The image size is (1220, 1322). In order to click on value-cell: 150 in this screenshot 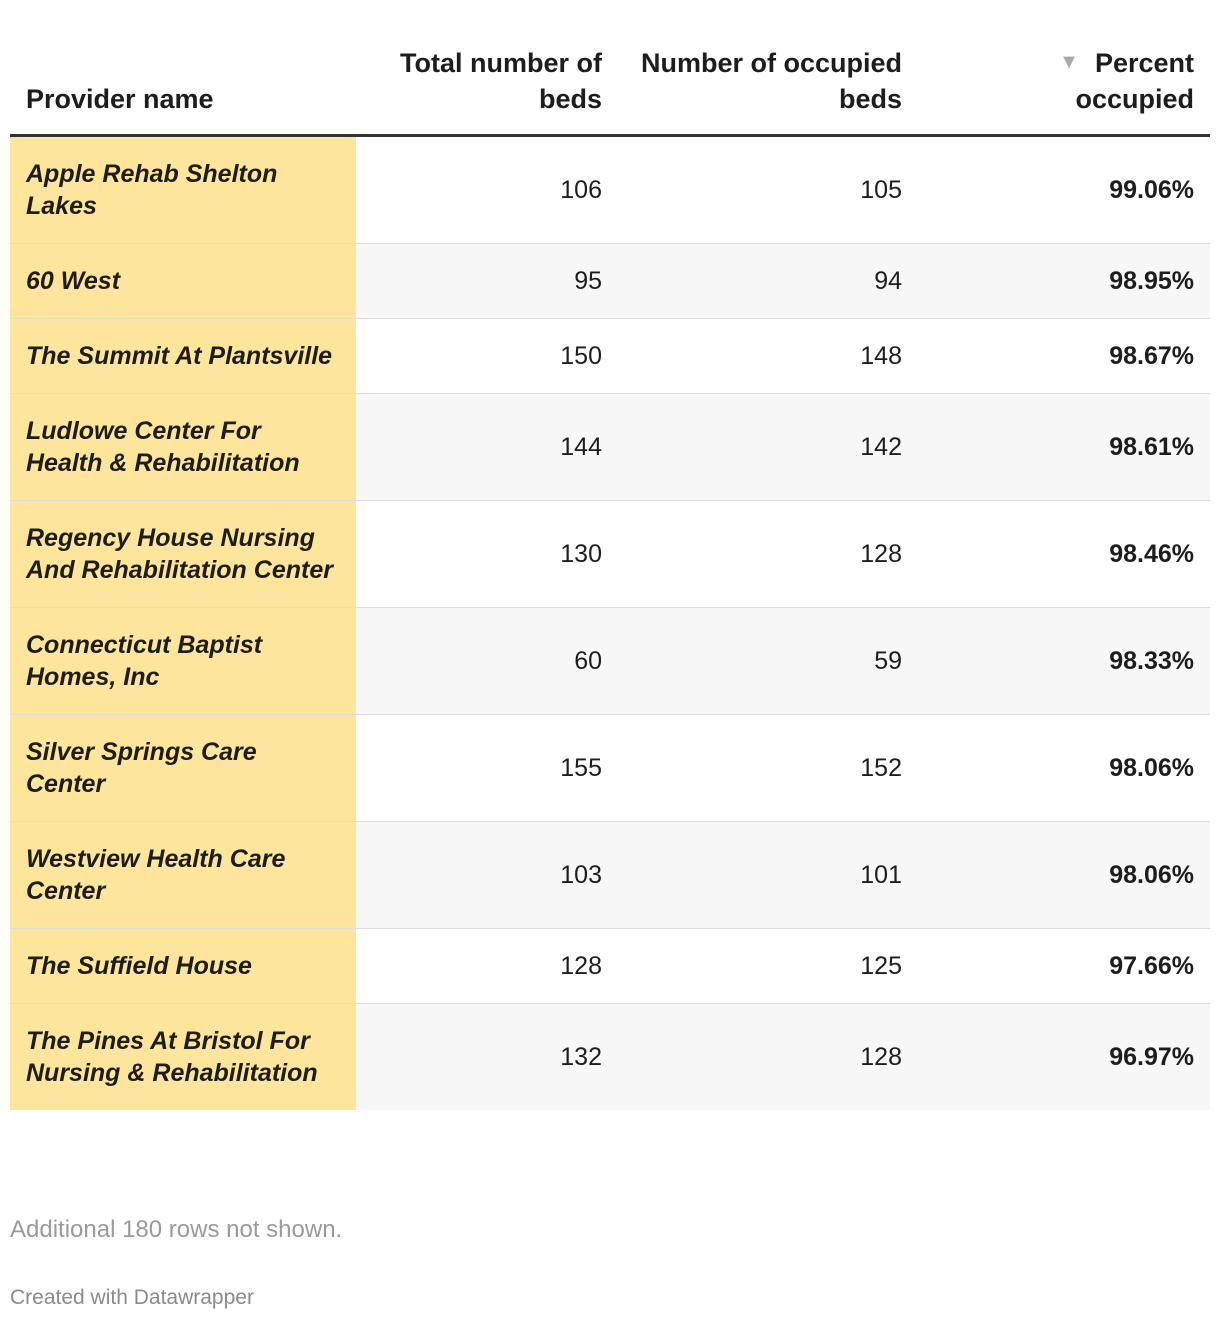, I will do `click(487, 356)`.